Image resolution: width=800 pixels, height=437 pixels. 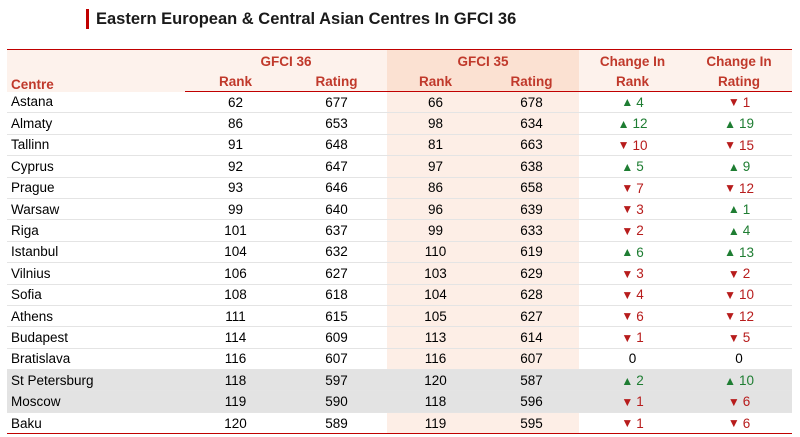 What do you see at coordinates (532, 188) in the screenshot?
I see `rating-35: 658` at bounding box center [532, 188].